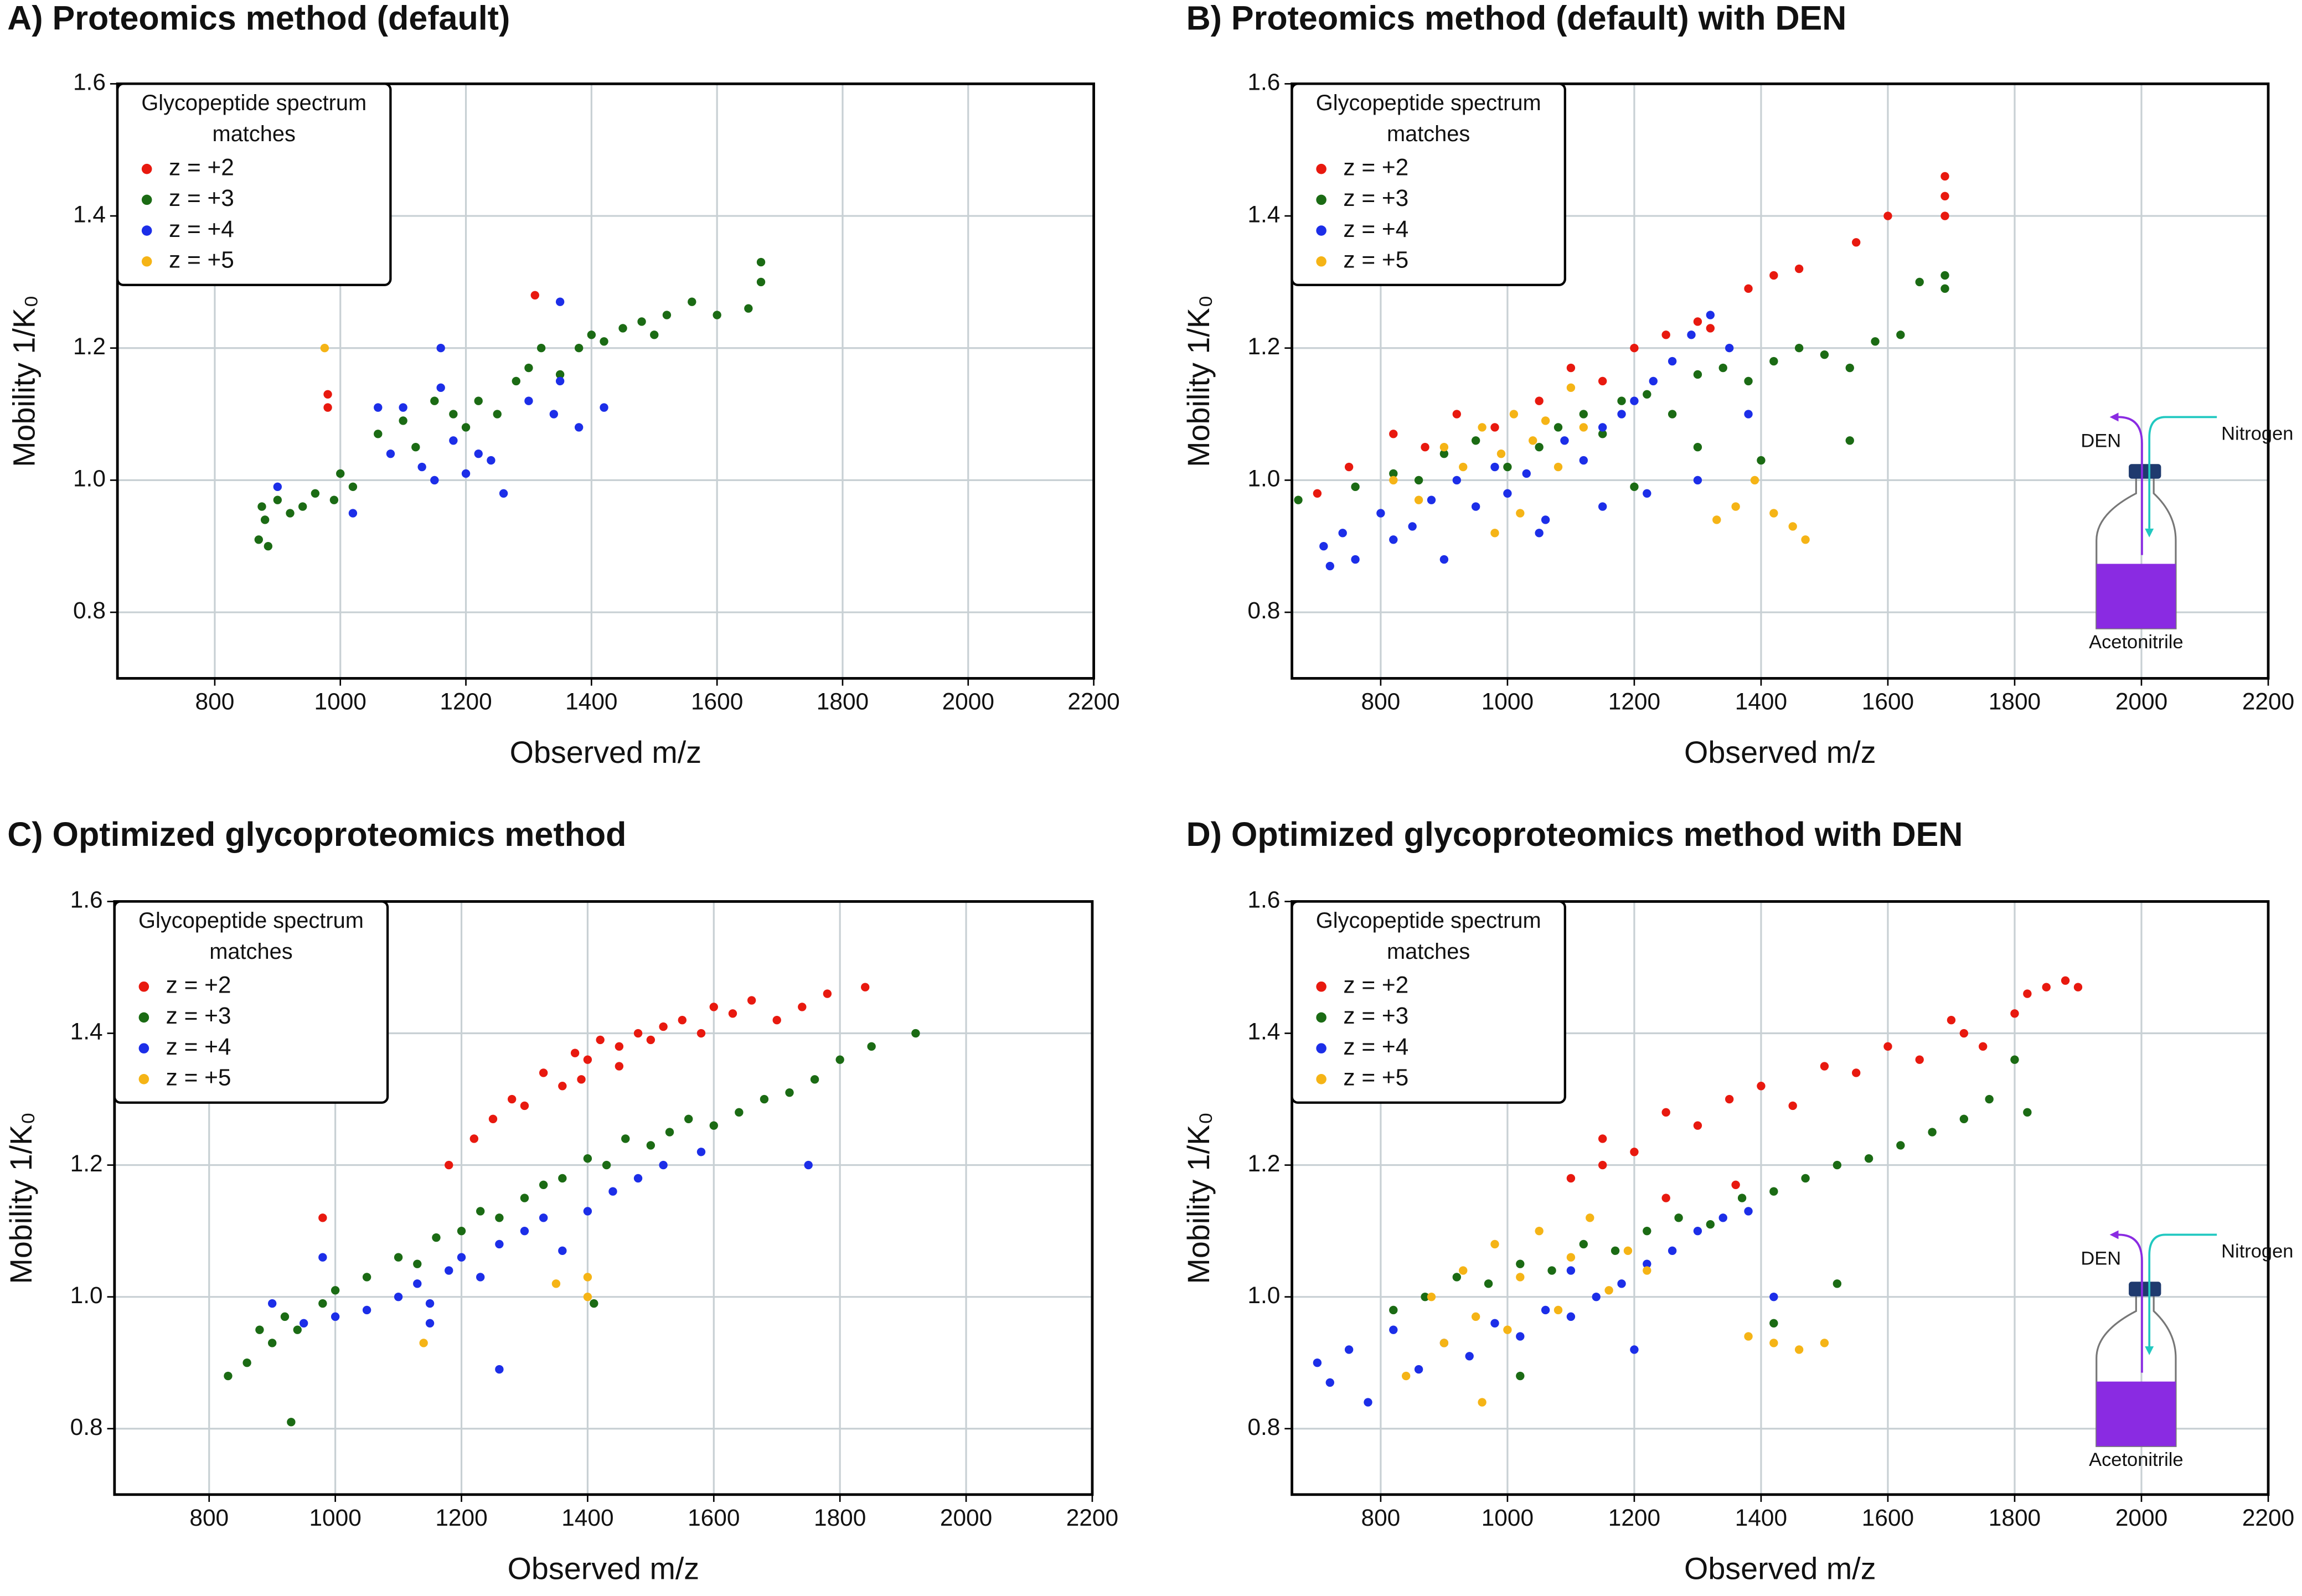  I want to click on y-tick-label: 1.4, so click(1263, 214).